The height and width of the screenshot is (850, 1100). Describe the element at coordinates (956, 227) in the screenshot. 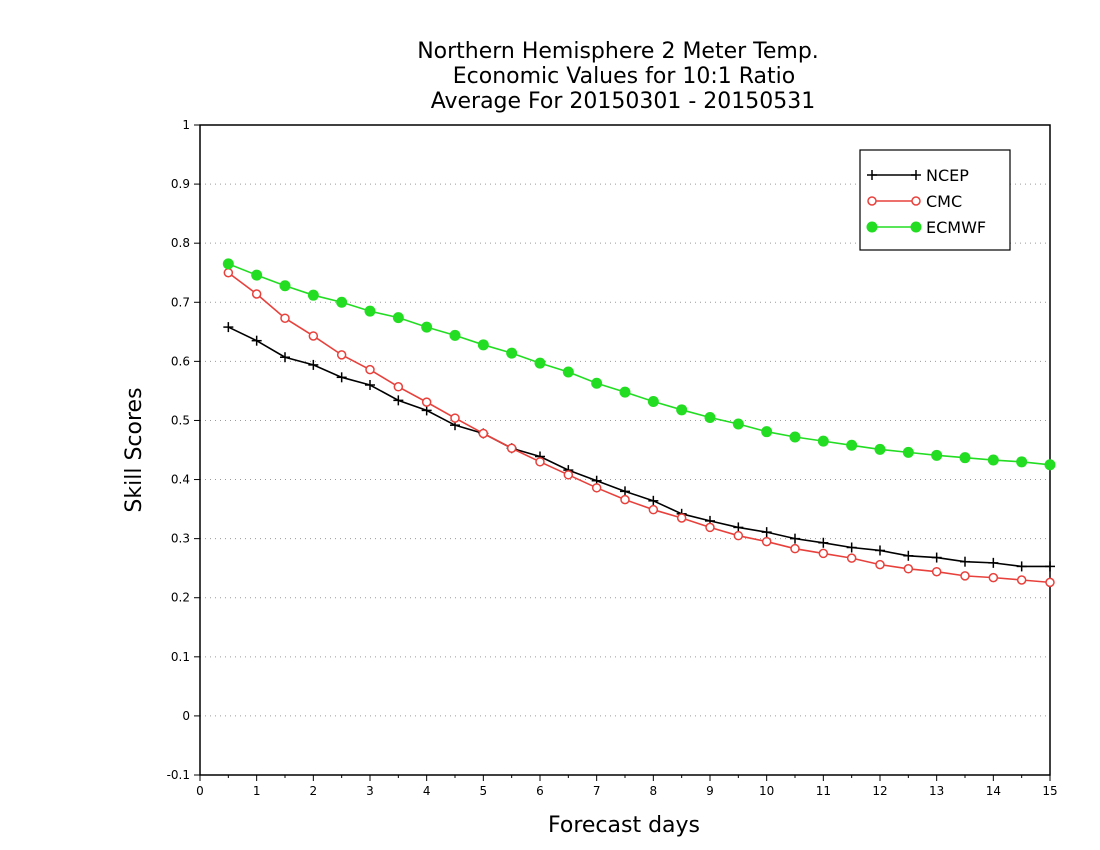

I see `legend-label: ECMWF` at that location.